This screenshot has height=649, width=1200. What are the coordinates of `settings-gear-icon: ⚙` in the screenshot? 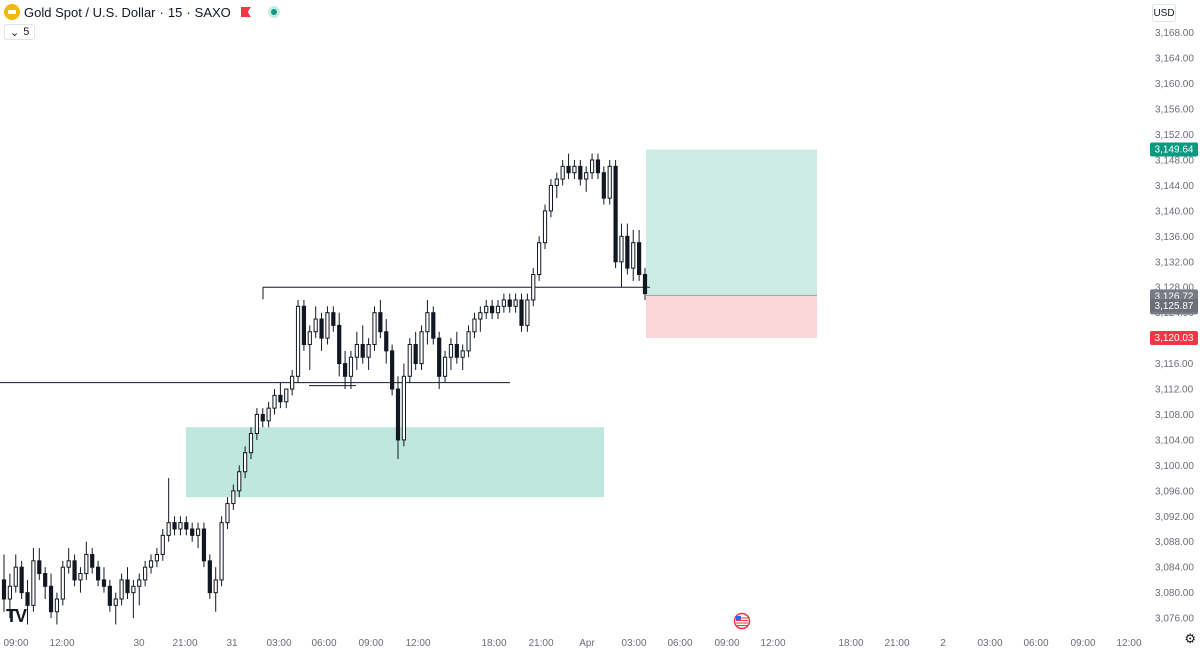 It's located at (1190, 638).